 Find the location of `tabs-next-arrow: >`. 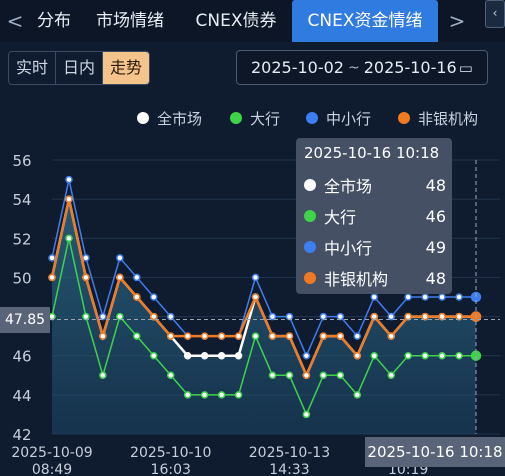

tabs-next-arrow: > is located at coordinates (457, 21).